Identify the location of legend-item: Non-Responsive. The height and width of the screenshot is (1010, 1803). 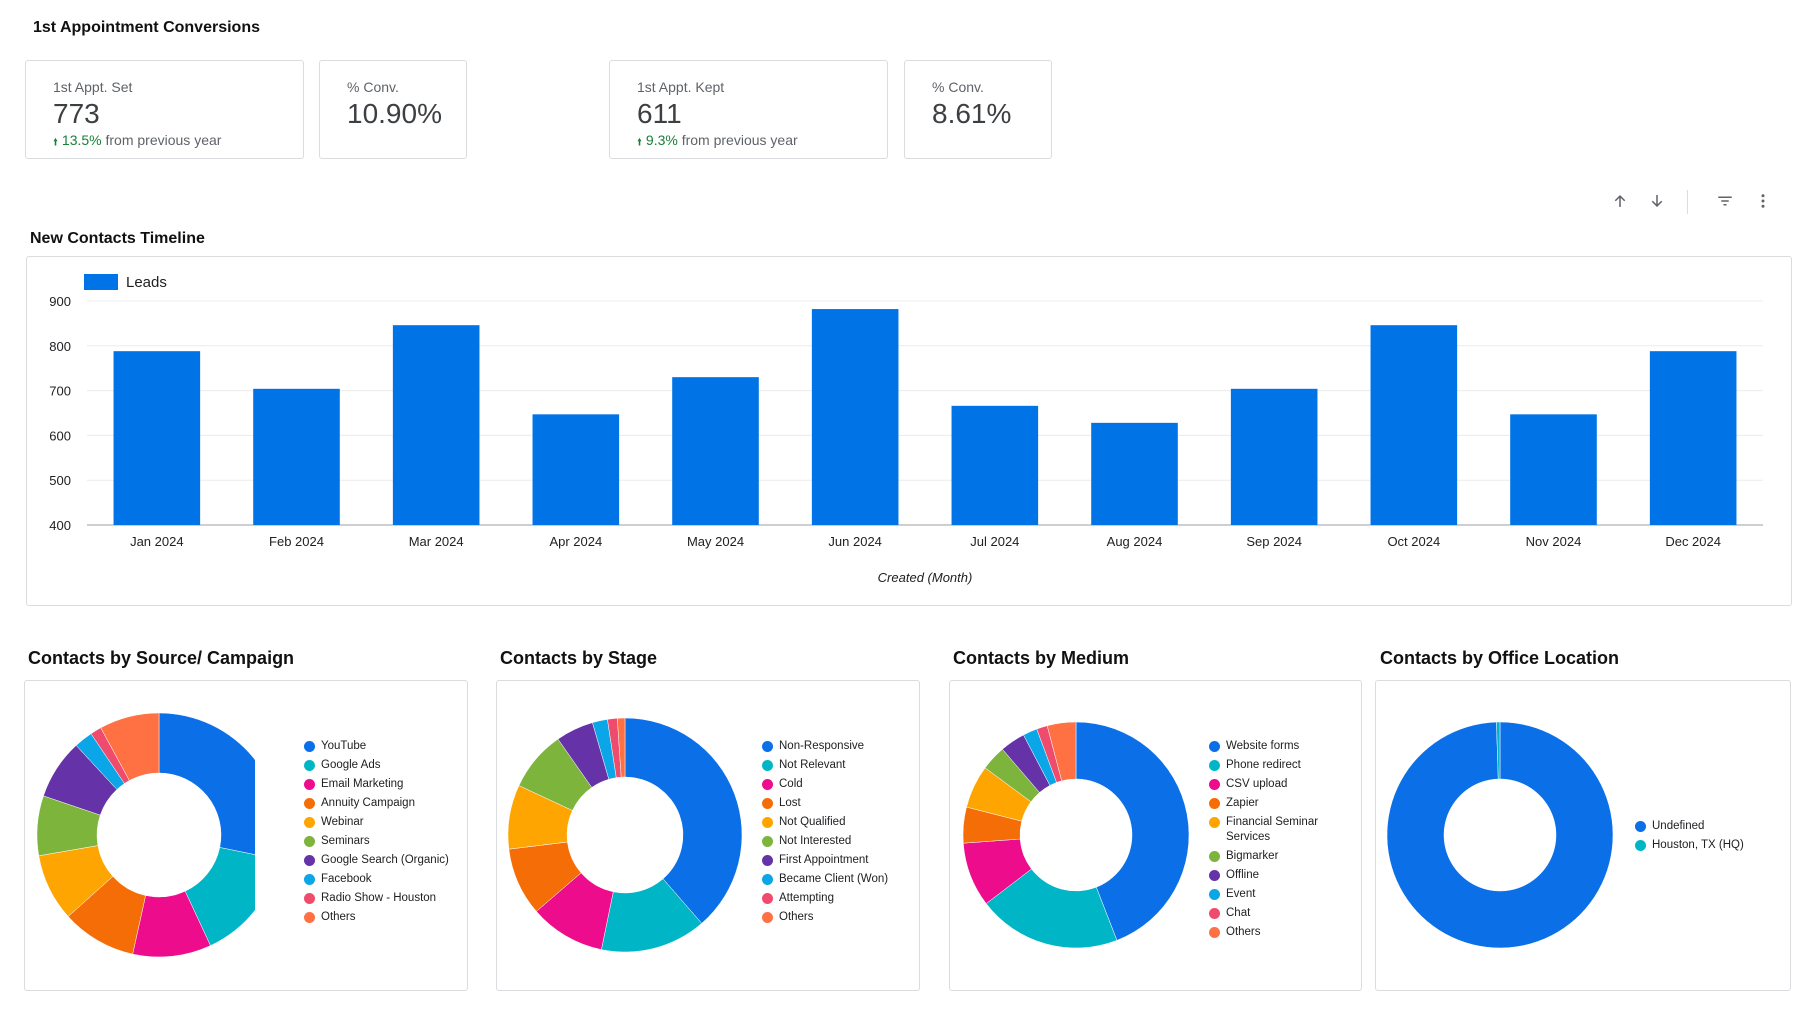
(837, 746).